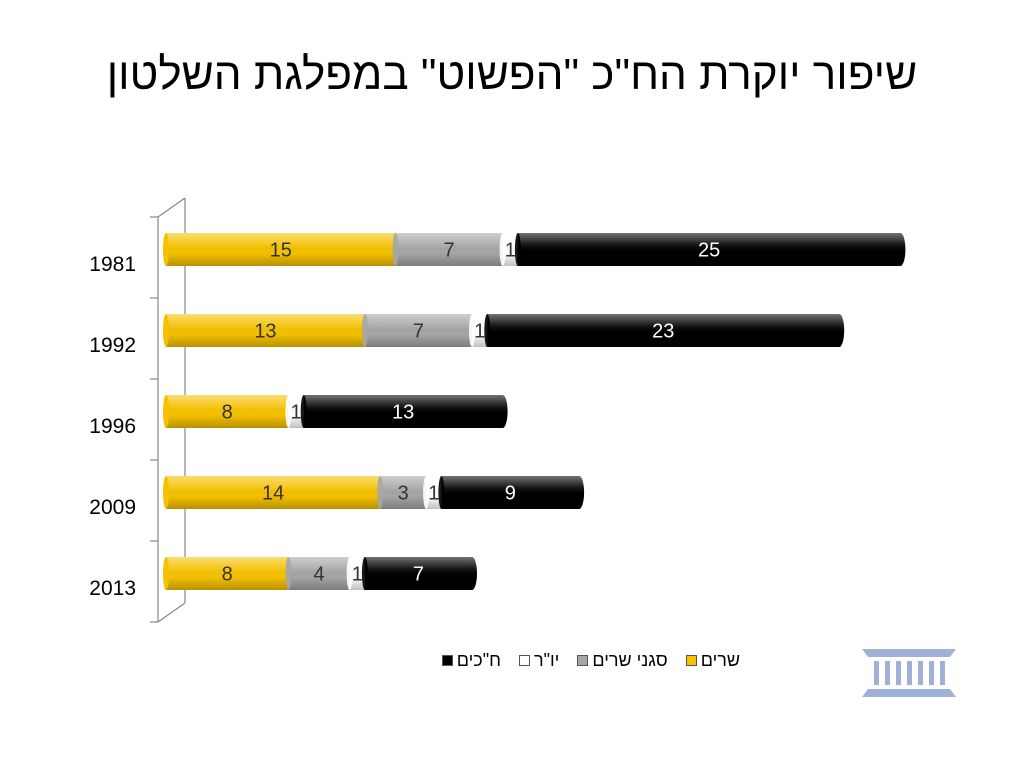  I want to click on data-label: 14, so click(273, 494).